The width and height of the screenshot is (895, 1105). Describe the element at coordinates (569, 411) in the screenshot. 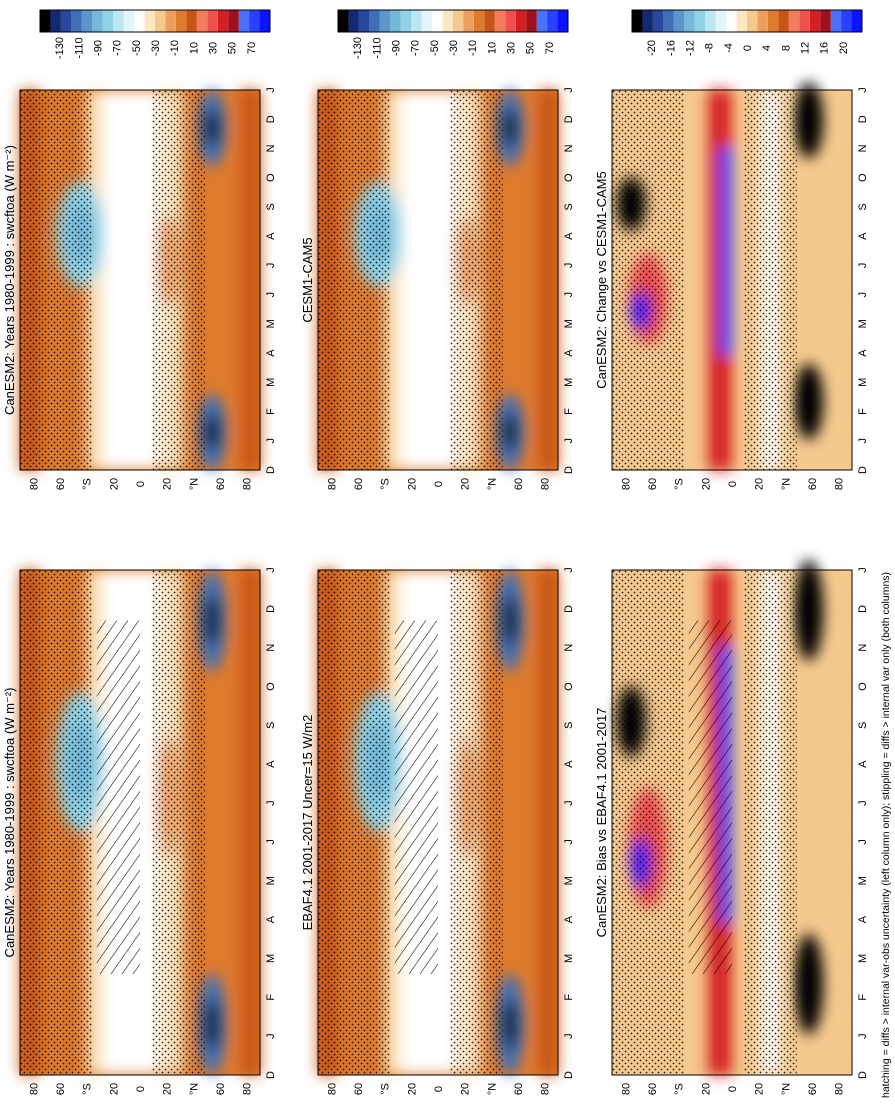

I see `month-tick-label: F` at that location.